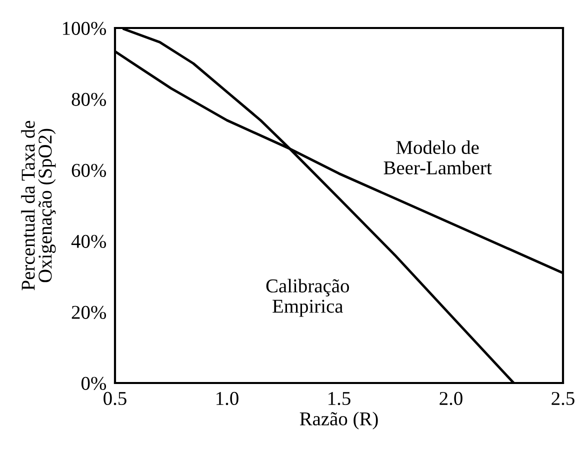  What do you see at coordinates (89, 170) in the screenshot?
I see `y-tick-label: 60%` at bounding box center [89, 170].